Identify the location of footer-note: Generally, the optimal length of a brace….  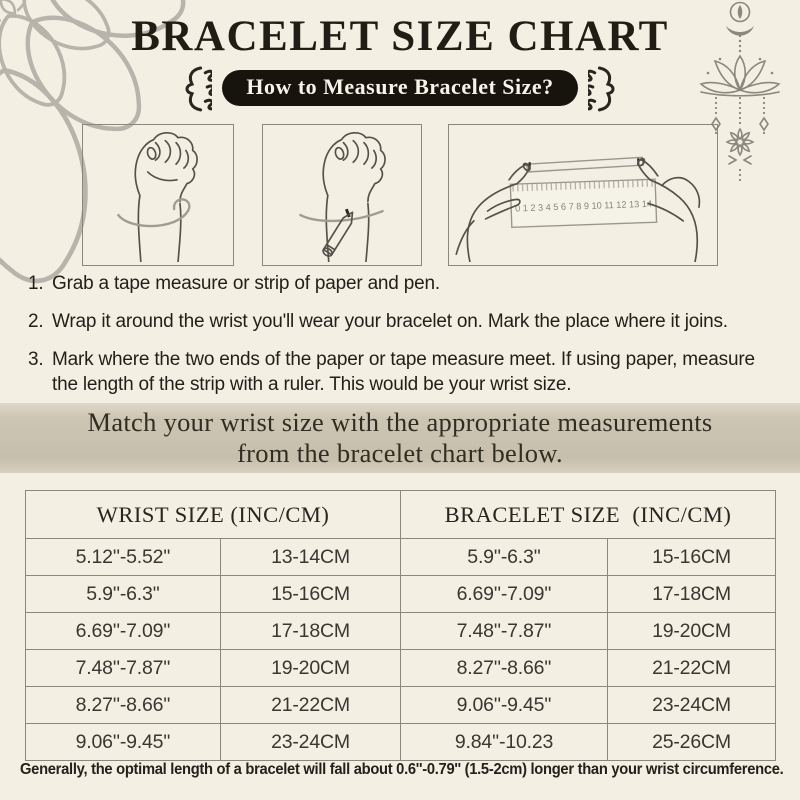
(402, 769).